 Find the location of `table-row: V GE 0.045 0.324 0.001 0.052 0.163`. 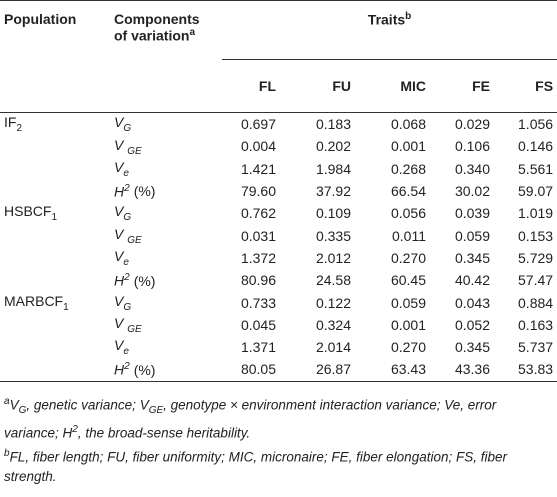

table-row: V GE 0.045 0.324 0.001 0.052 0.163 is located at coordinates (278, 325).